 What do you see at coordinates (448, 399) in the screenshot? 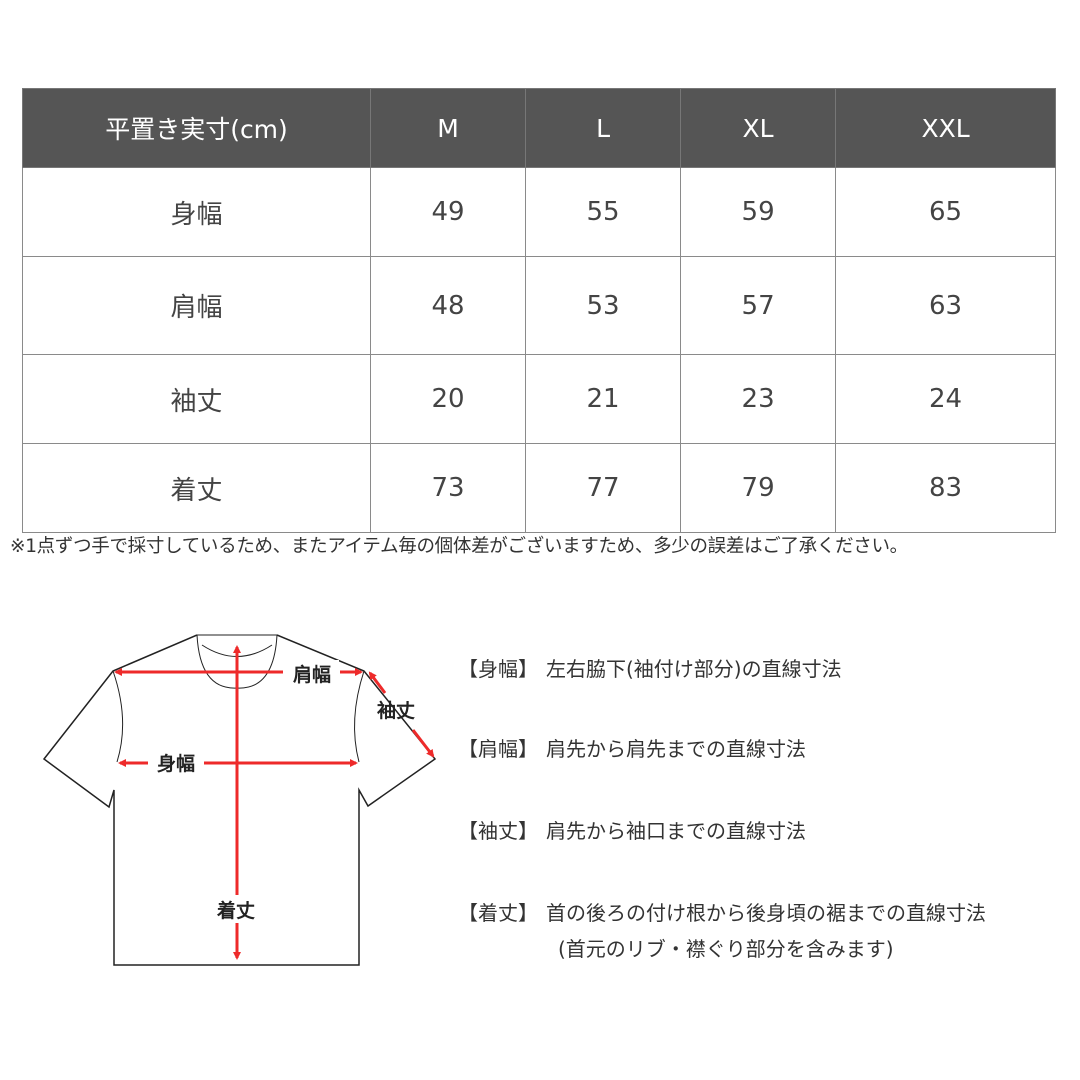
I see `cell: 20` at bounding box center [448, 399].